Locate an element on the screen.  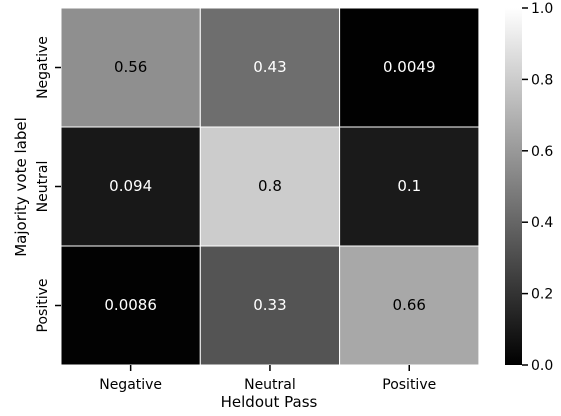
x-tick-label: Positive is located at coordinates (409, 385).